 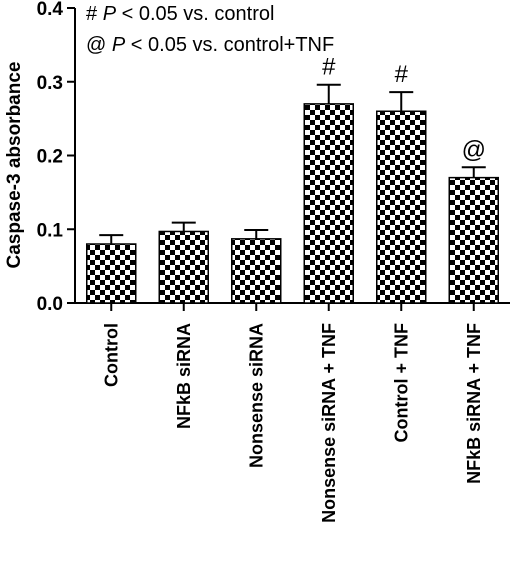 What do you see at coordinates (110, 14) in the screenshot?
I see `annotation-1-italic: P` at bounding box center [110, 14].